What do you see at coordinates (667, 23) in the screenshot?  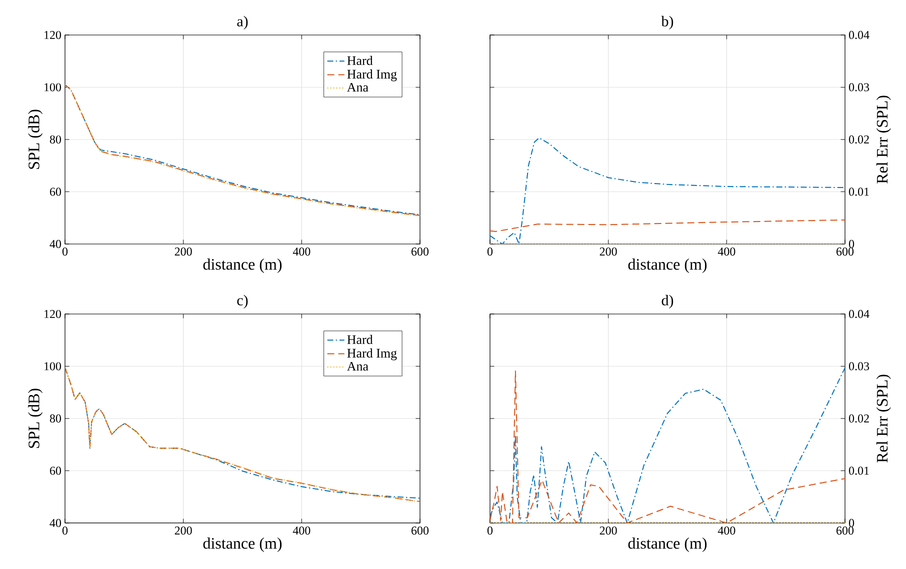 I see `chart-title: b)` at bounding box center [667, 23].